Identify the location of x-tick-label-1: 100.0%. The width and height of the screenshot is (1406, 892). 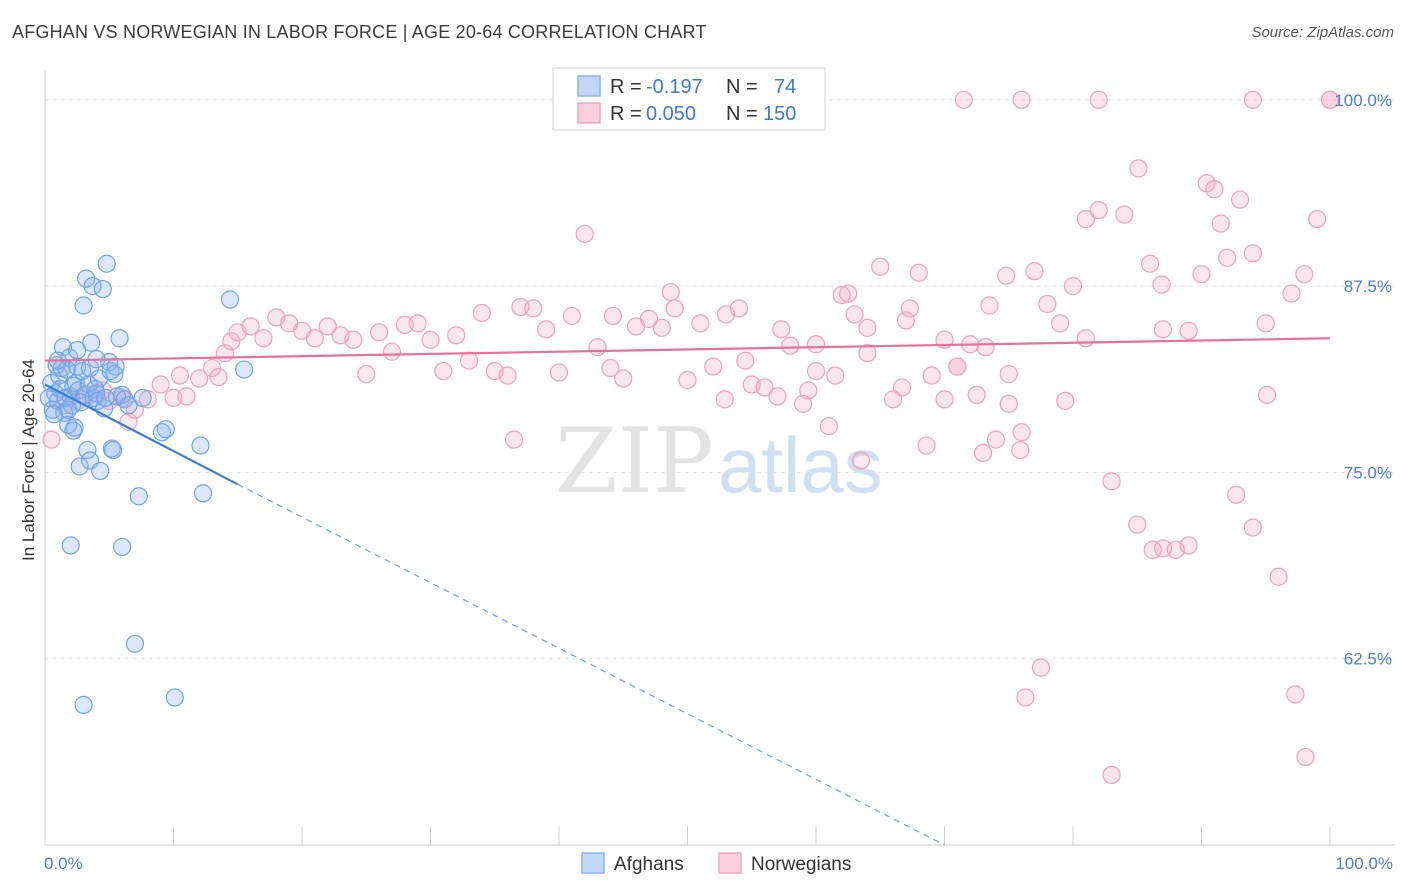
(1364, 863).